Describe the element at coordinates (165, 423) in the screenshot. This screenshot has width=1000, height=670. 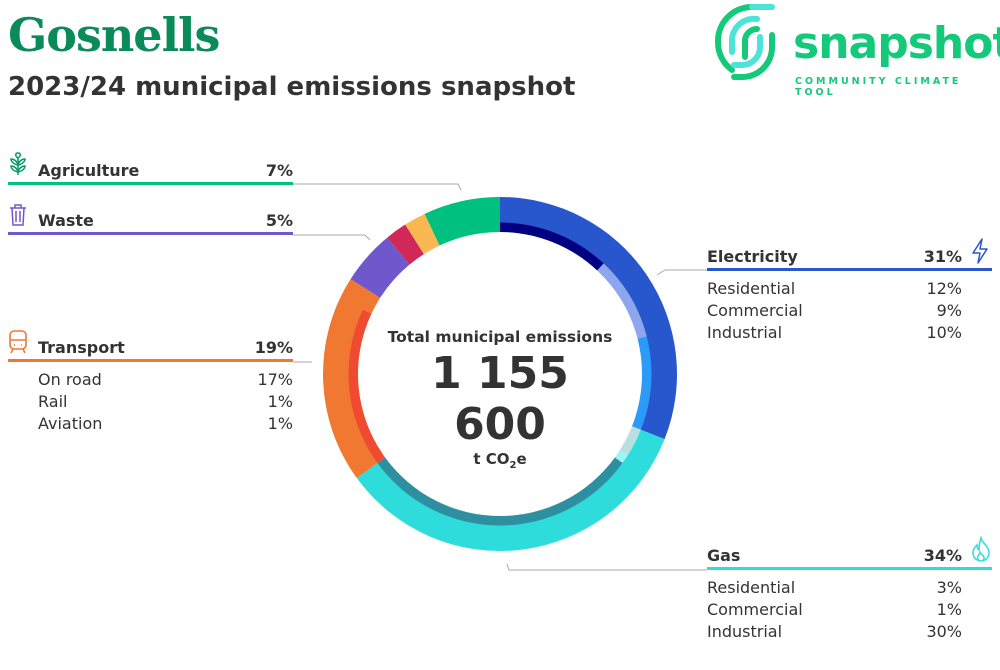
I see `legend-transport-aviation: Aviation 1%` at that location.